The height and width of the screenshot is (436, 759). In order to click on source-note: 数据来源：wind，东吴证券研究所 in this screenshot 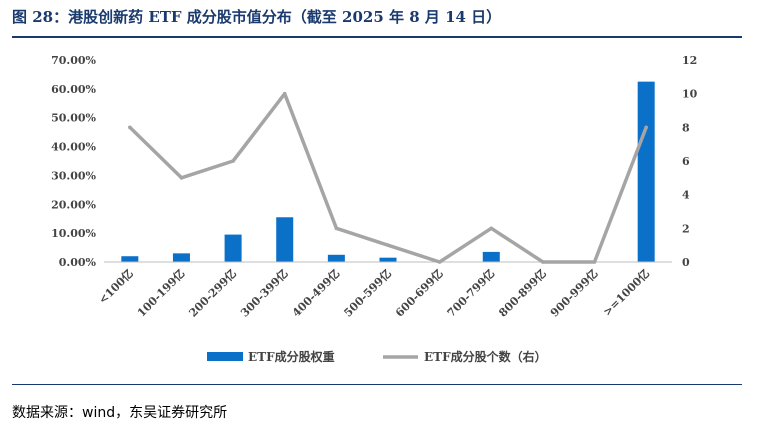, I will do `click(120, 413)`.